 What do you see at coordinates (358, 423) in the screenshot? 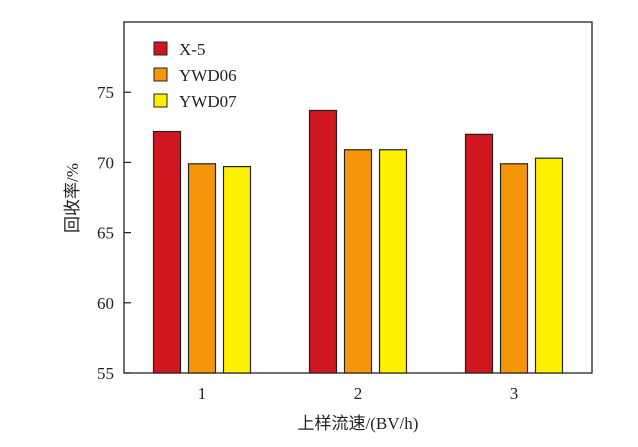
I see `x-axis-title: 上样流速/(BV/h)` at bounding box center [358, 423].